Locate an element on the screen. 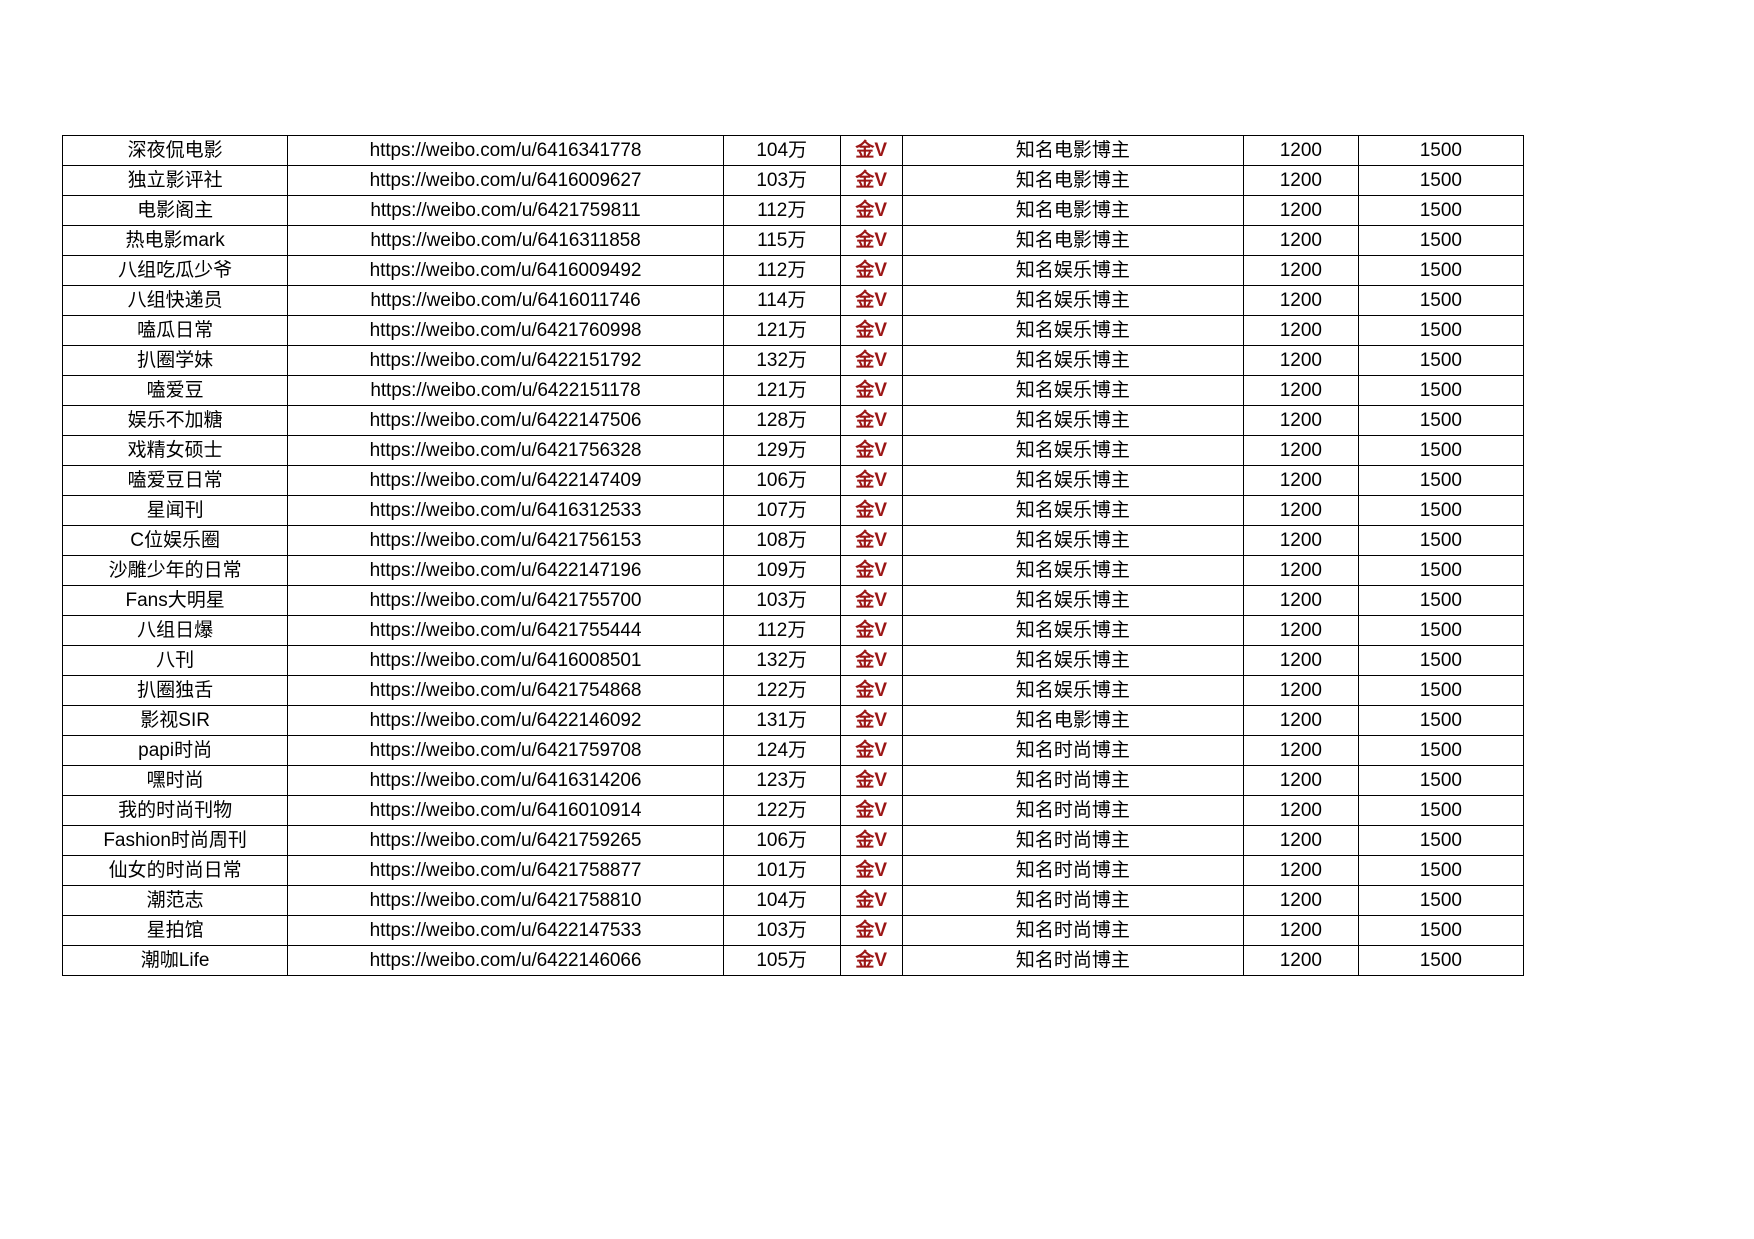 This screenshot has height=1239, width=1754. cell-followers: 114万 is located at coordinates (781, 300).